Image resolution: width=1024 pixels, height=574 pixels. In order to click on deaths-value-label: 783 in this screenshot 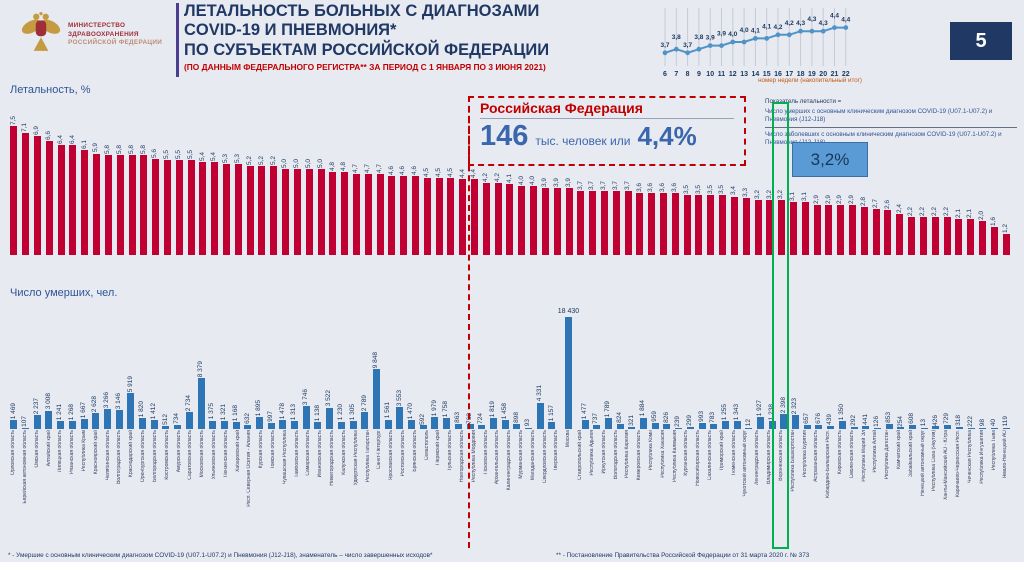, I will do `click(713, 418)`.